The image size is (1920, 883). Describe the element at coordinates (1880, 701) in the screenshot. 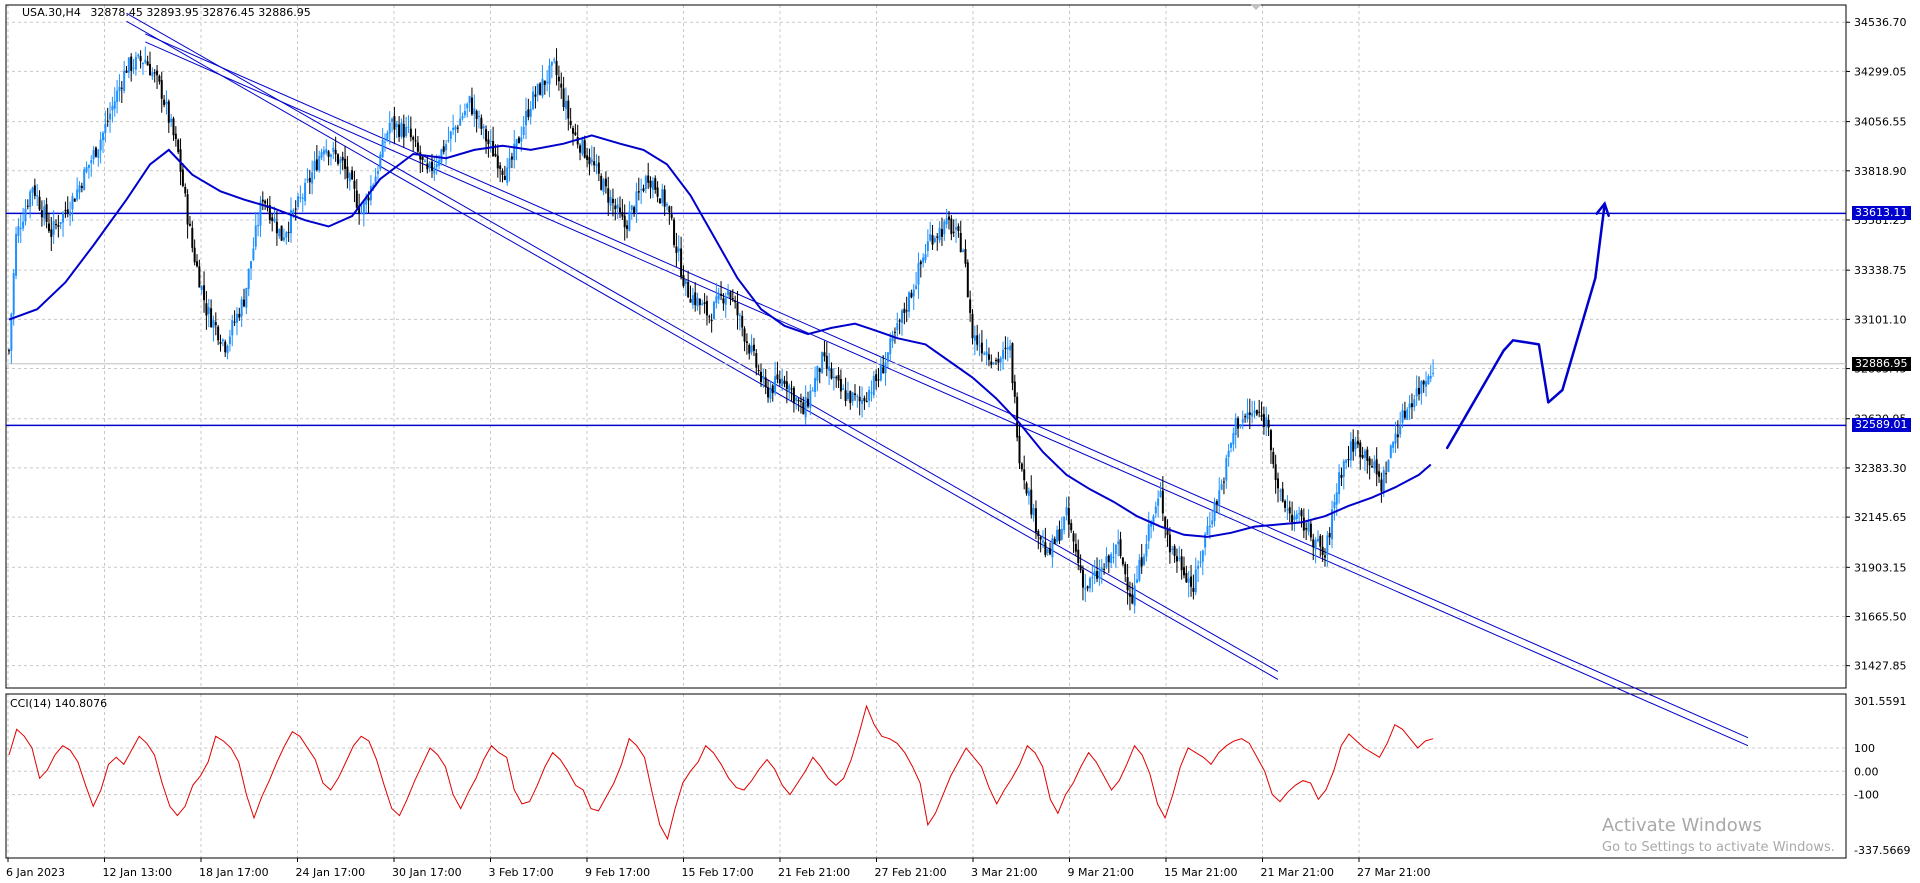

I see `cci-tick-label: 301.5591` at that location.